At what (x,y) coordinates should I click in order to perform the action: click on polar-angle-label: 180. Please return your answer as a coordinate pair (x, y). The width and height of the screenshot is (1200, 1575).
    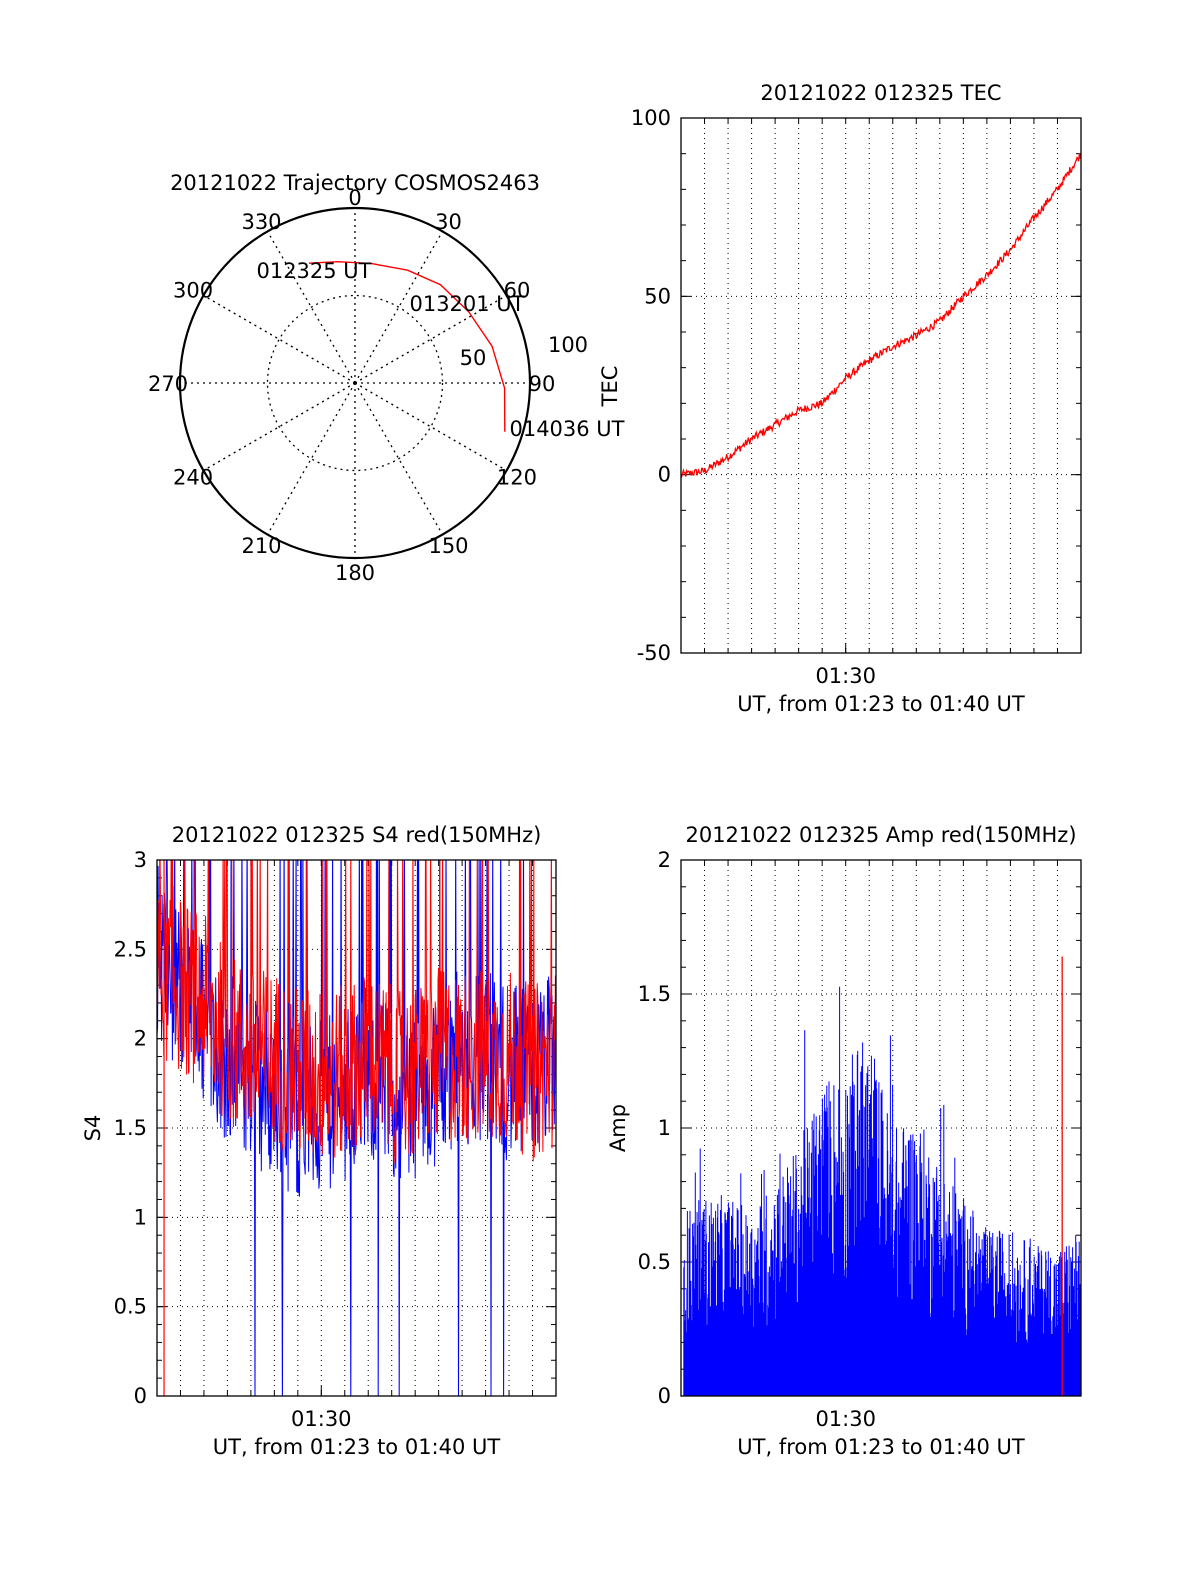
    Looking at the image, I should click on (355, 573).